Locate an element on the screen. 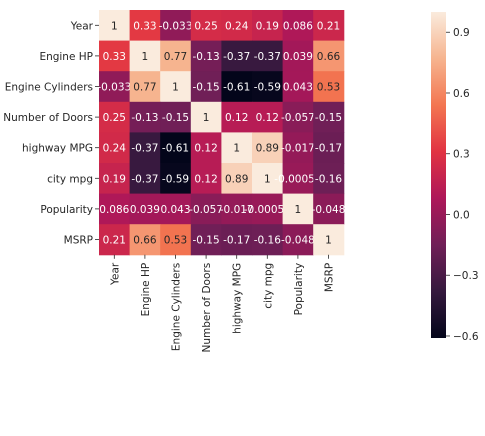 The image size is (485, 436). y-tick-label: MSRP is located at coordinates (78, 241).